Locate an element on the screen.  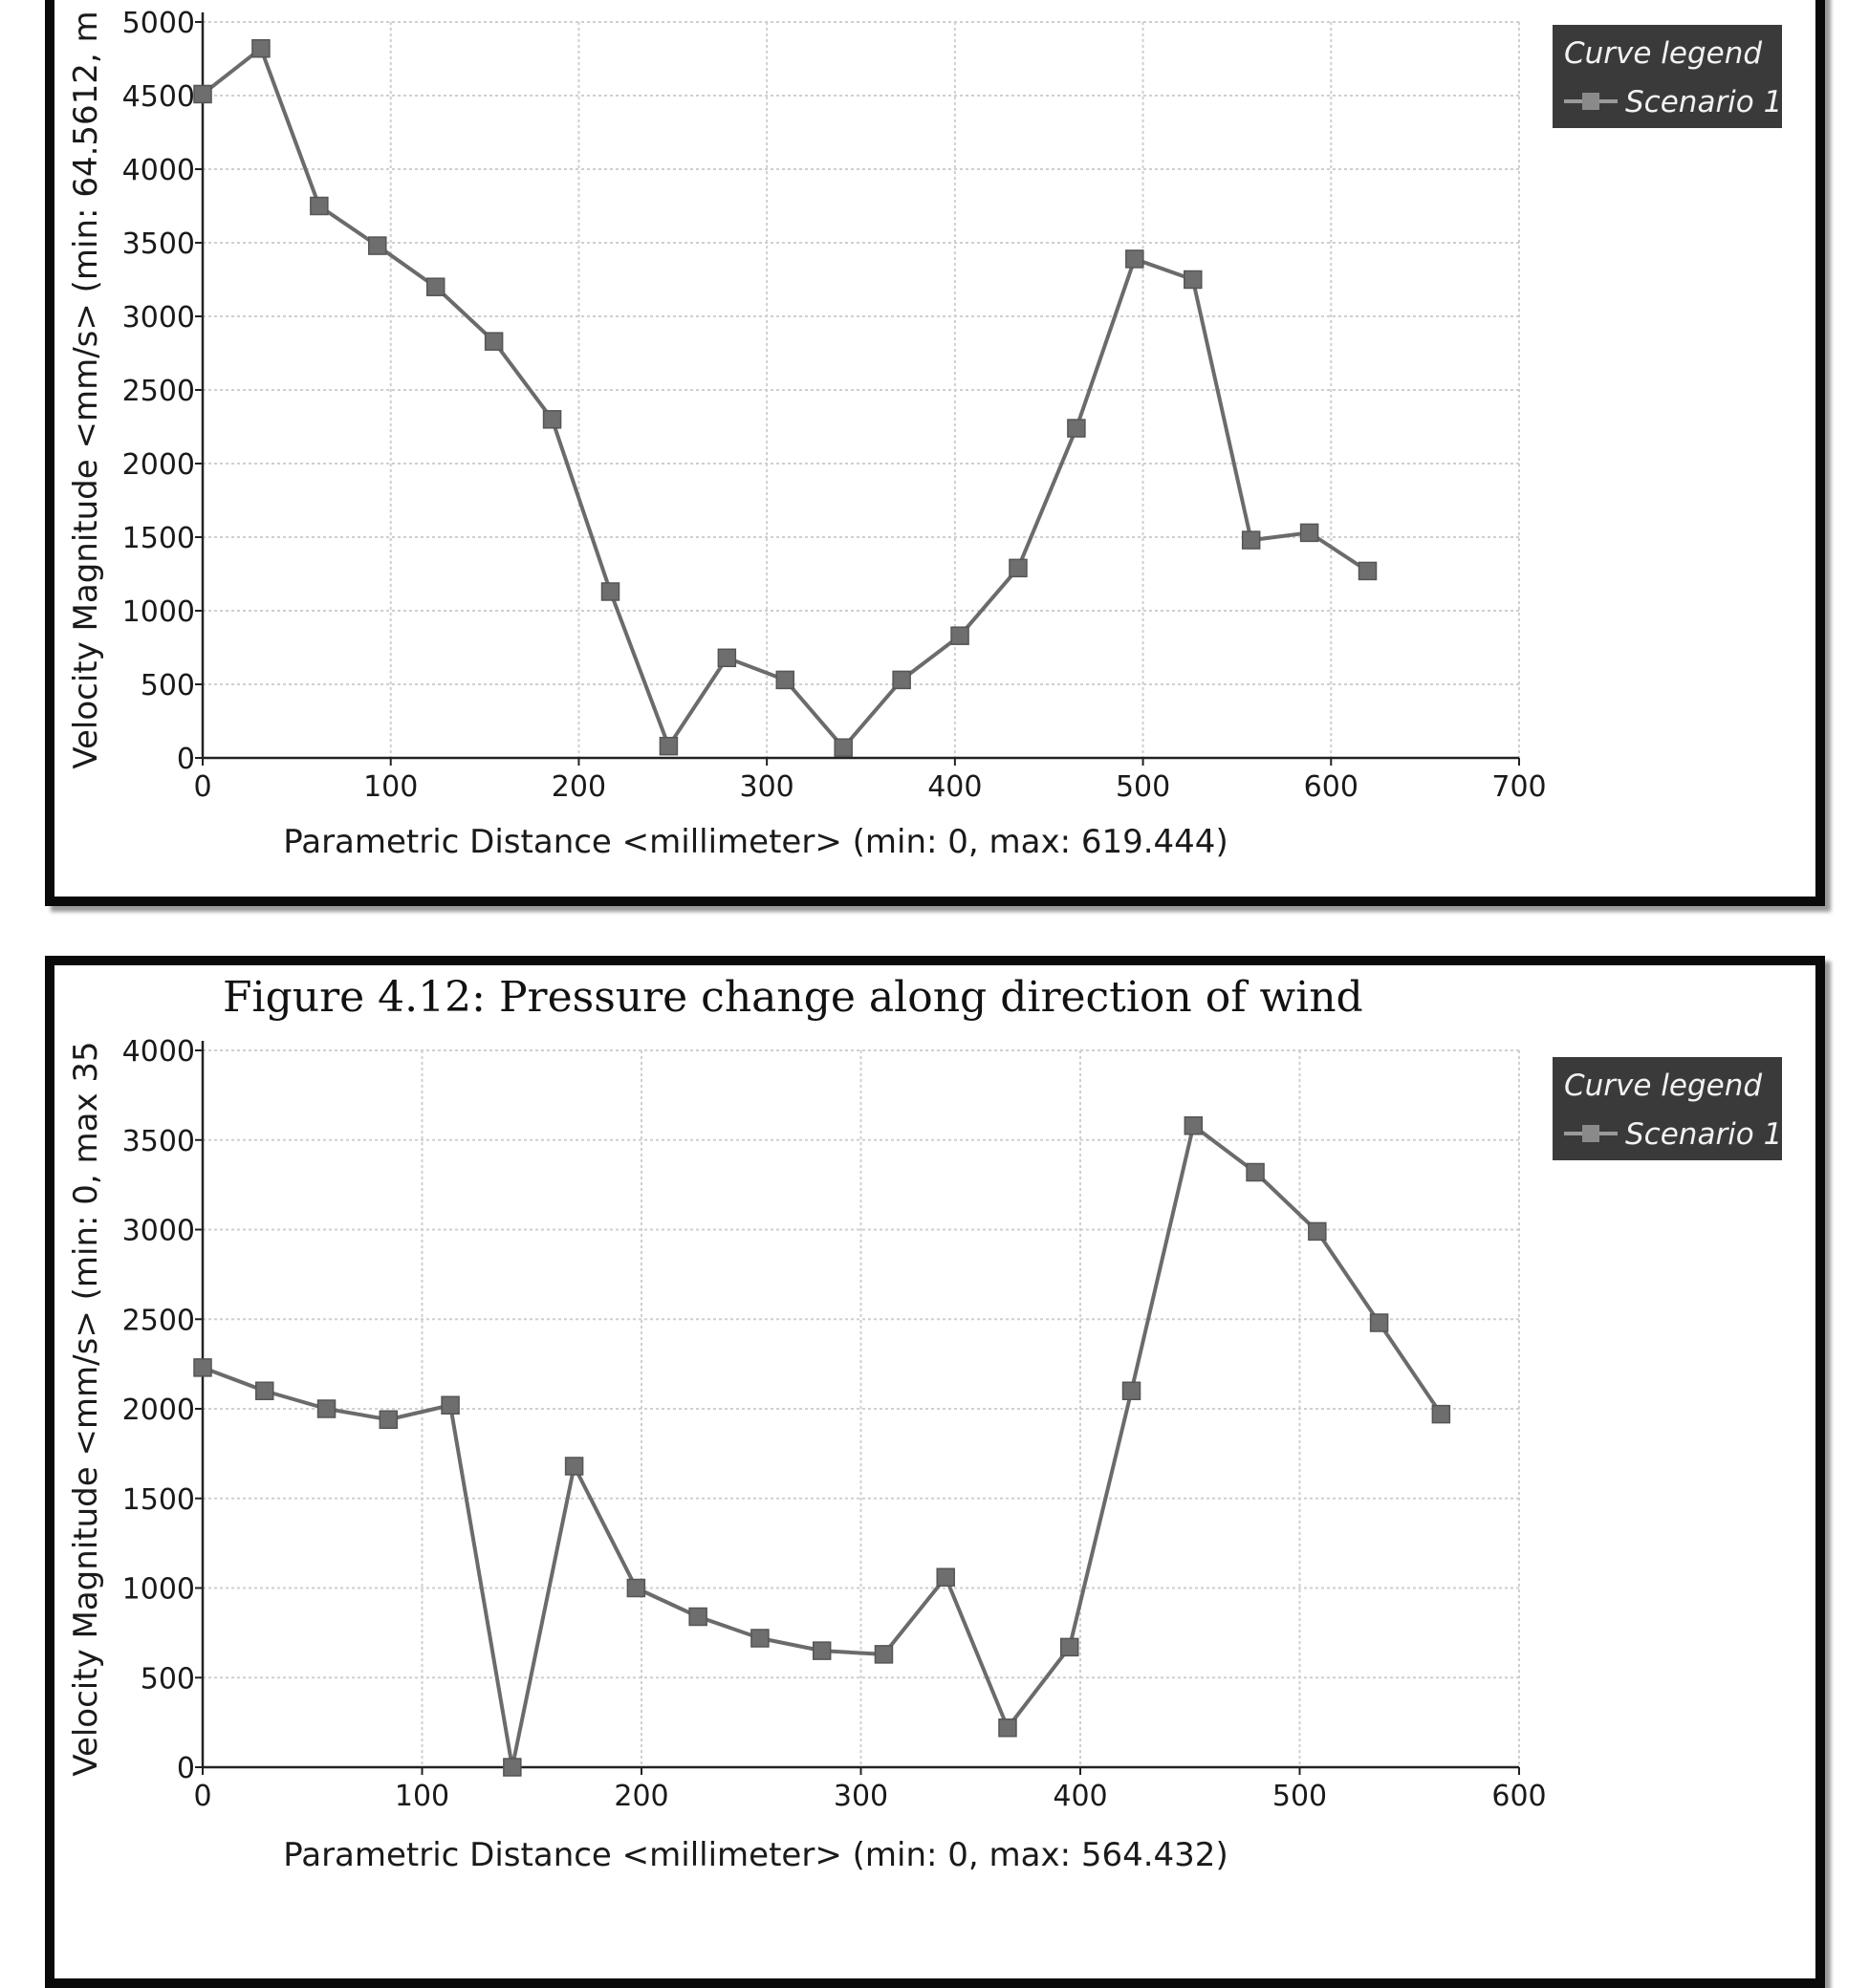
chart1-y-tick-label: 4500 is located at coordinates (158, 97).